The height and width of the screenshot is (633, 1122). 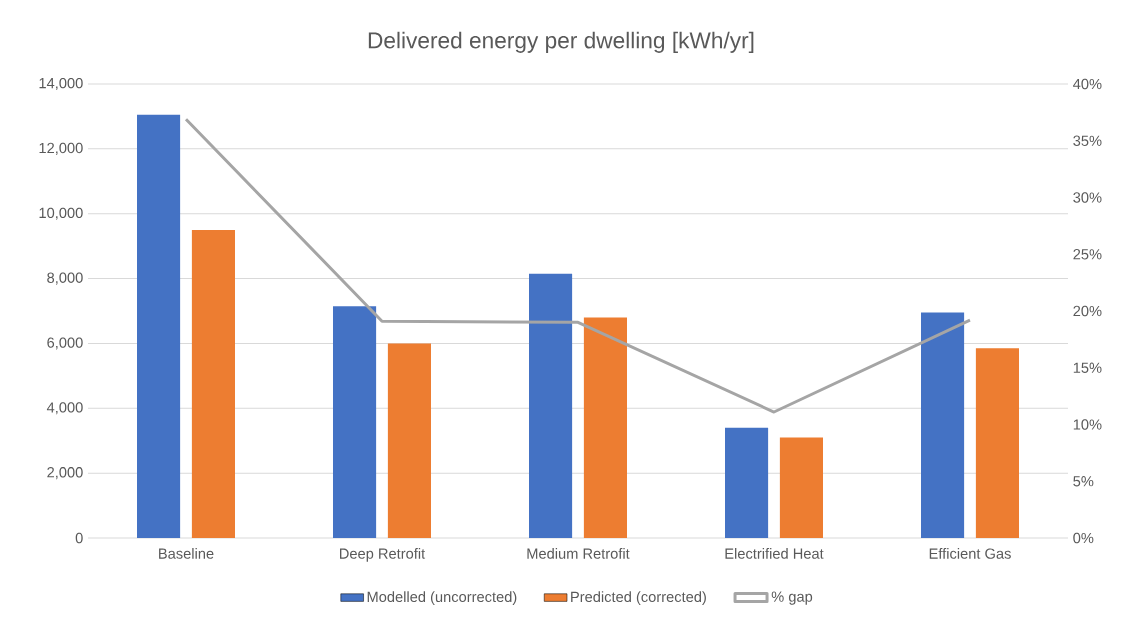 What do you see at coordinates (64, 408) in the screenshot?
I see `y-tick-label: 4,000` at bounding box center [64, 408].